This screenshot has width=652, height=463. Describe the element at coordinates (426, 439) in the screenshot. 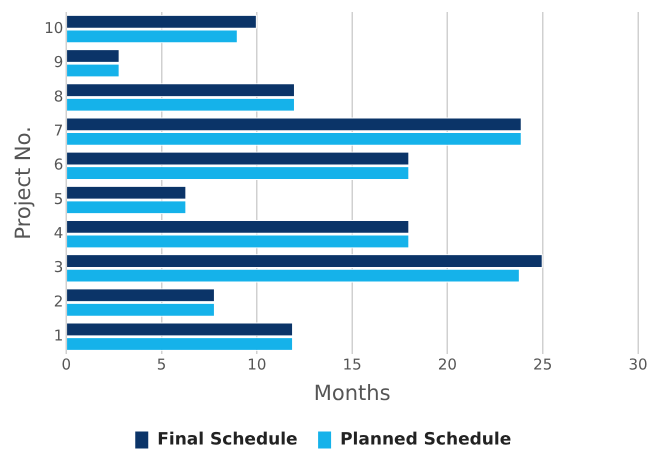

I see `legend-label: Planned Schedule` at that location.